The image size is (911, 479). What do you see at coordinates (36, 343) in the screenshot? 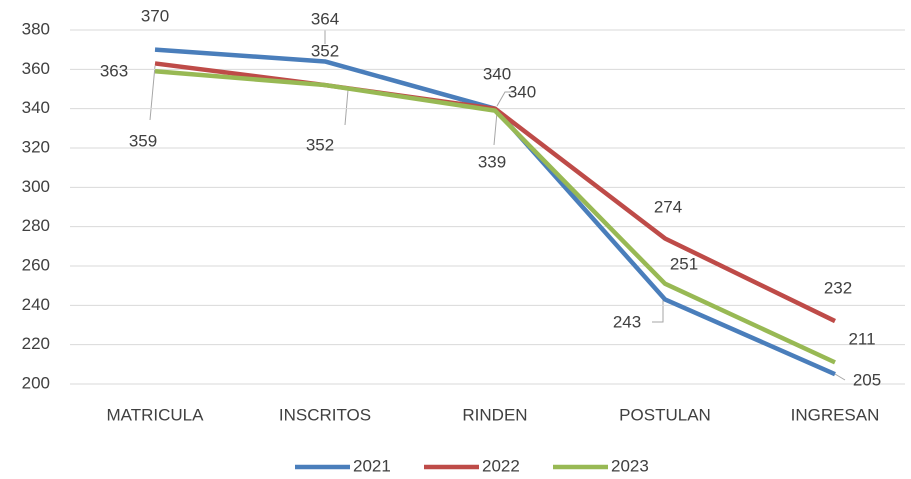
I see `y-tick-label: 220` at bounding box center [36, 343].